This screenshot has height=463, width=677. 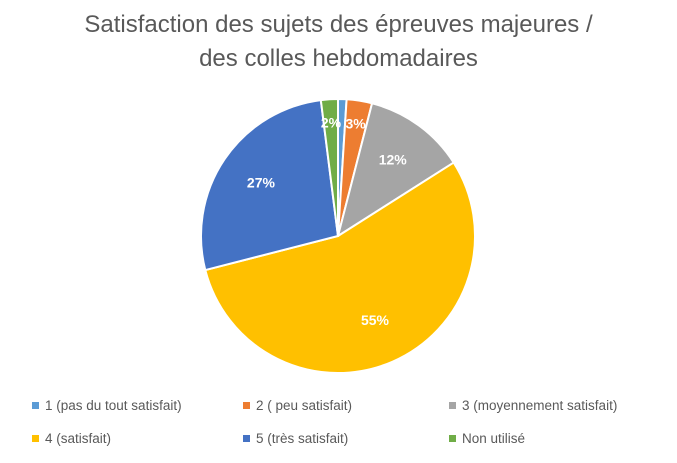 What do you see at coordinates (261, 182) in the screenshot?
I see `pie-data-label-5: 27%` at bounding box center [261, 182].